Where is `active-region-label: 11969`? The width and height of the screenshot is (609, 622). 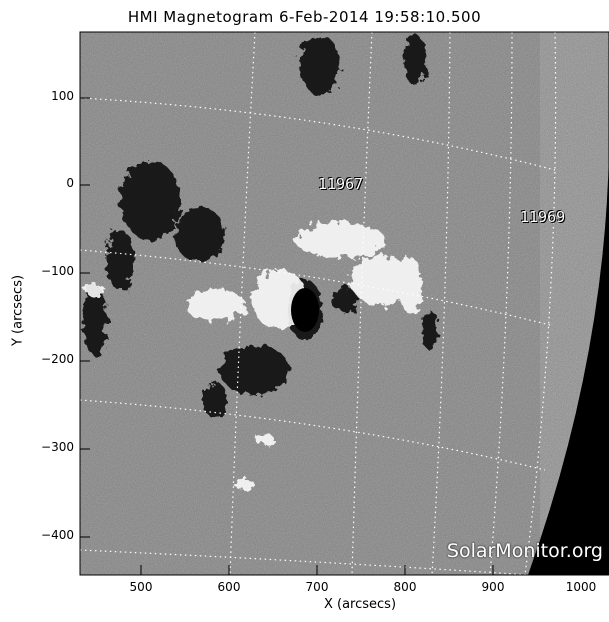 active-region-label: 11969 is located at coordinates (543, 217).